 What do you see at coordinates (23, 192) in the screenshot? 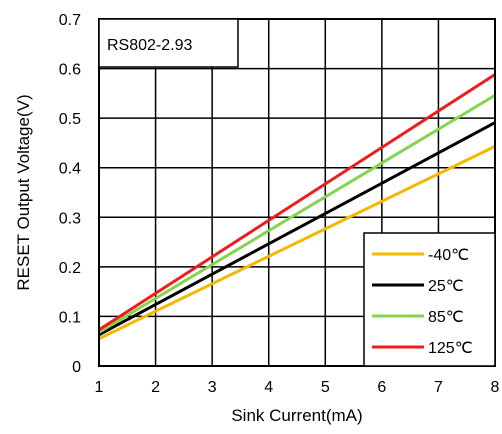
I see `y-axis-label: RESET Output Voltage(V)` at bounding box center [23, 192].